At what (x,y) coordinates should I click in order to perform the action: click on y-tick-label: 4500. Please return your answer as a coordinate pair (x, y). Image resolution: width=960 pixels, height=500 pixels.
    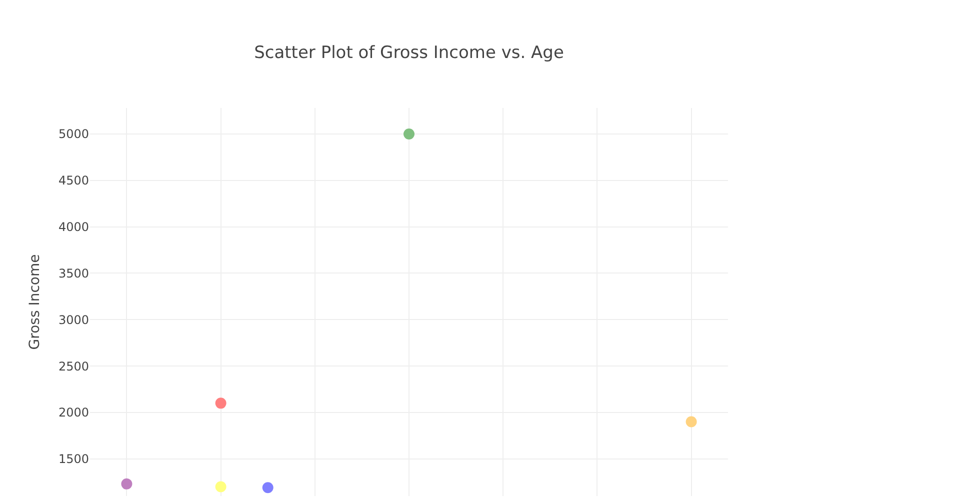
    Looking at the image, I should click on (73, 181).